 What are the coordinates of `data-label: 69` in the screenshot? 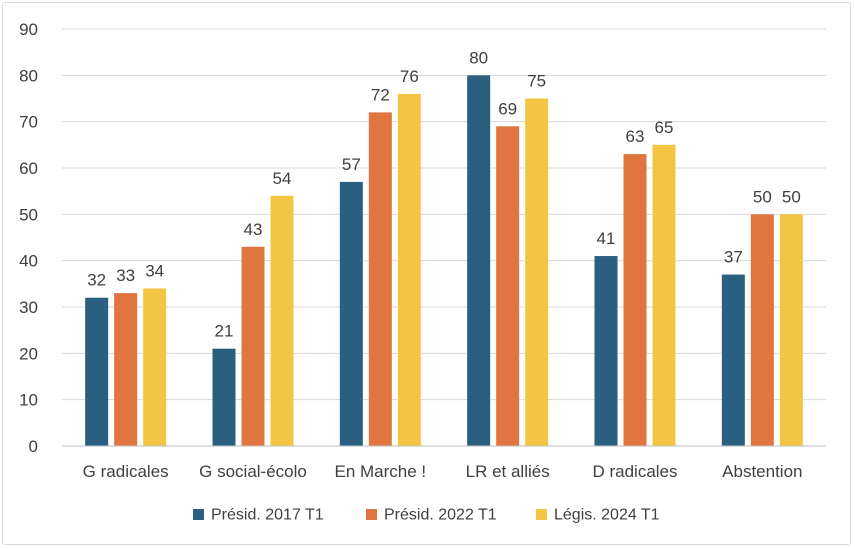 It's located at (507, 108).